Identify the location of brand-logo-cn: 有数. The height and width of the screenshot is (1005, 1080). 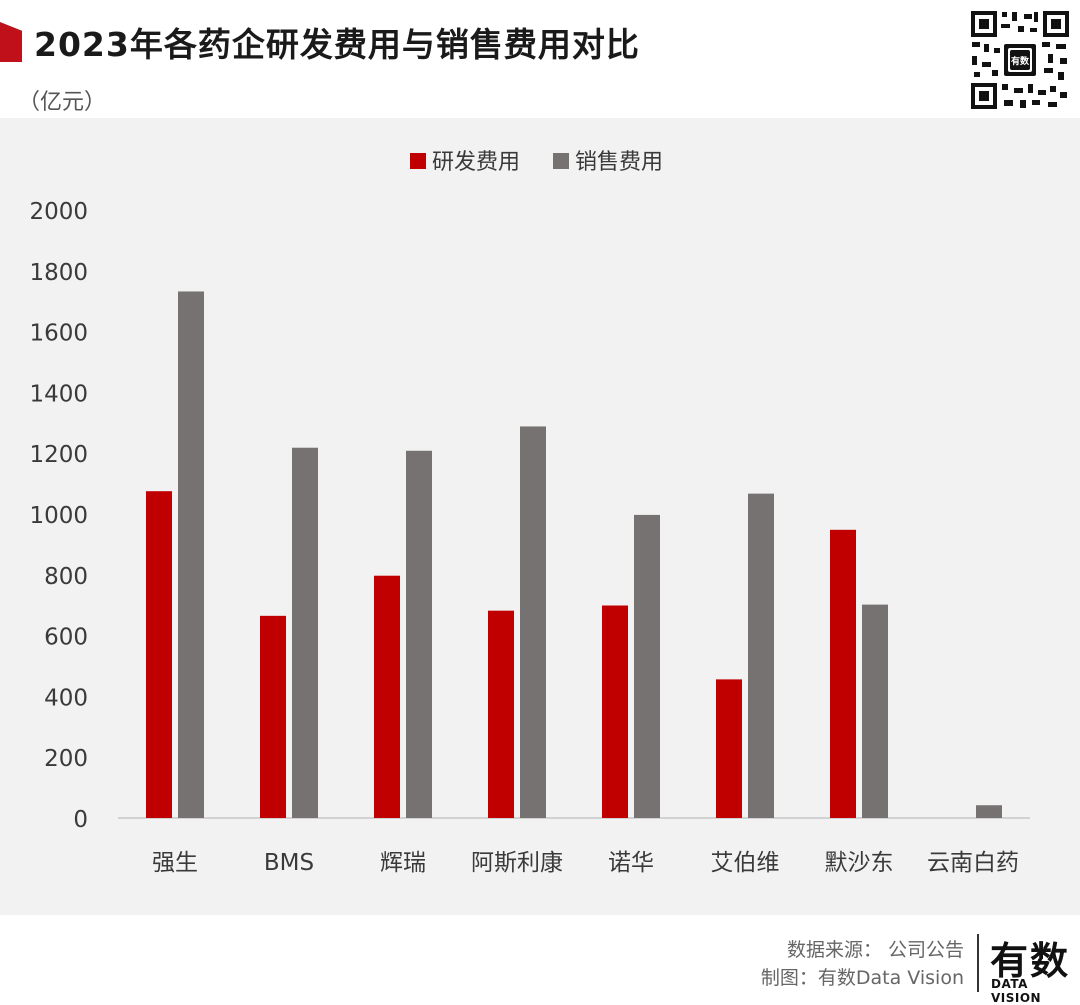
(1030, 961).